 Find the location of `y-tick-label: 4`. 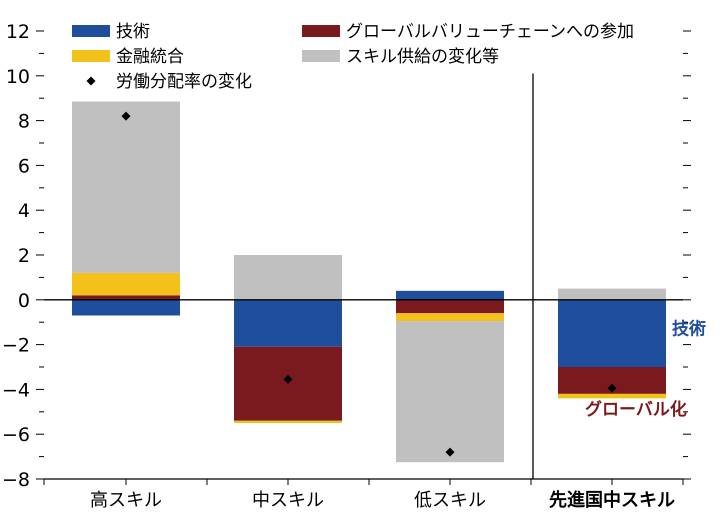

y-tick-label: 4 is located at coordinates (24, 211).